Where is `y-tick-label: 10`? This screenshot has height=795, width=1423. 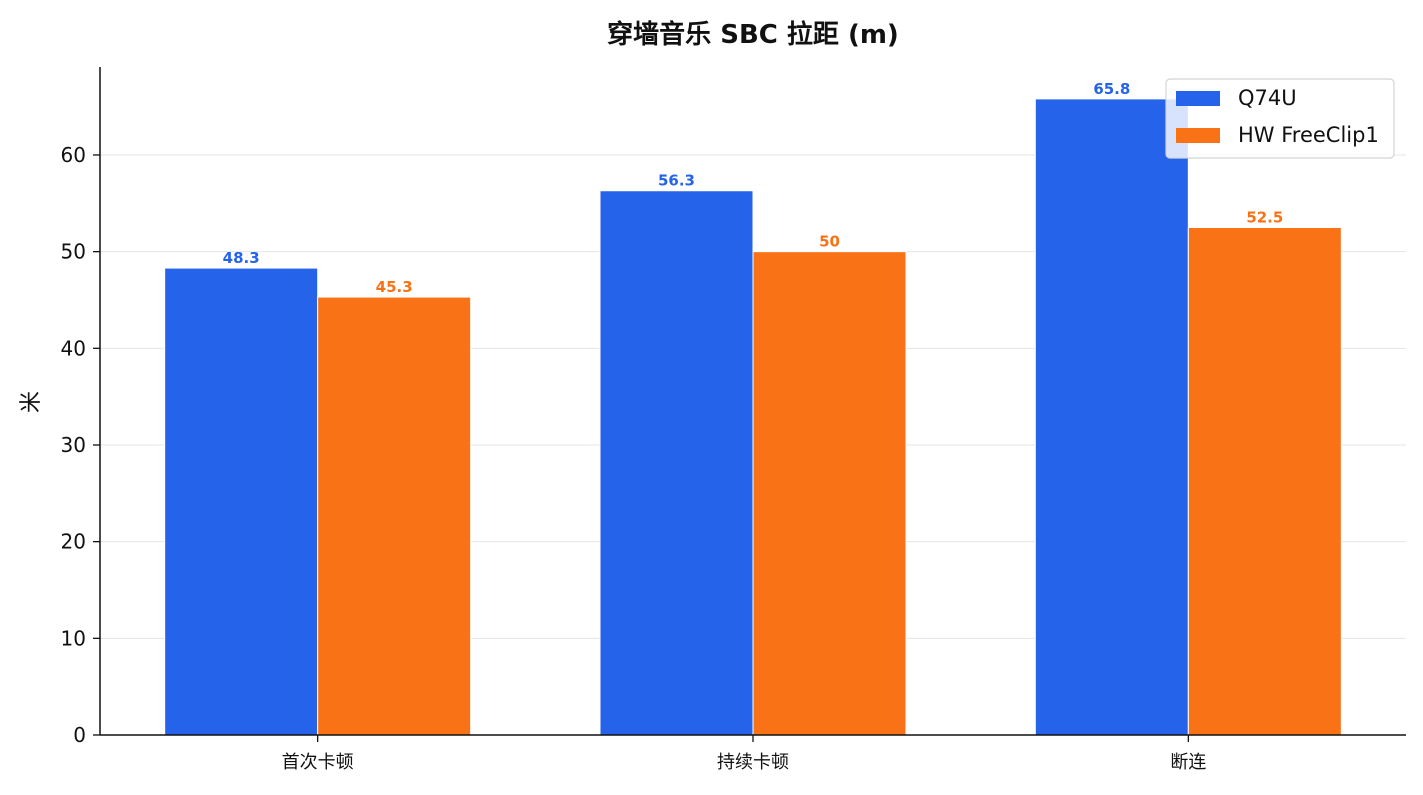
y-tick-label: 10 is located at coordinates (73, 638).